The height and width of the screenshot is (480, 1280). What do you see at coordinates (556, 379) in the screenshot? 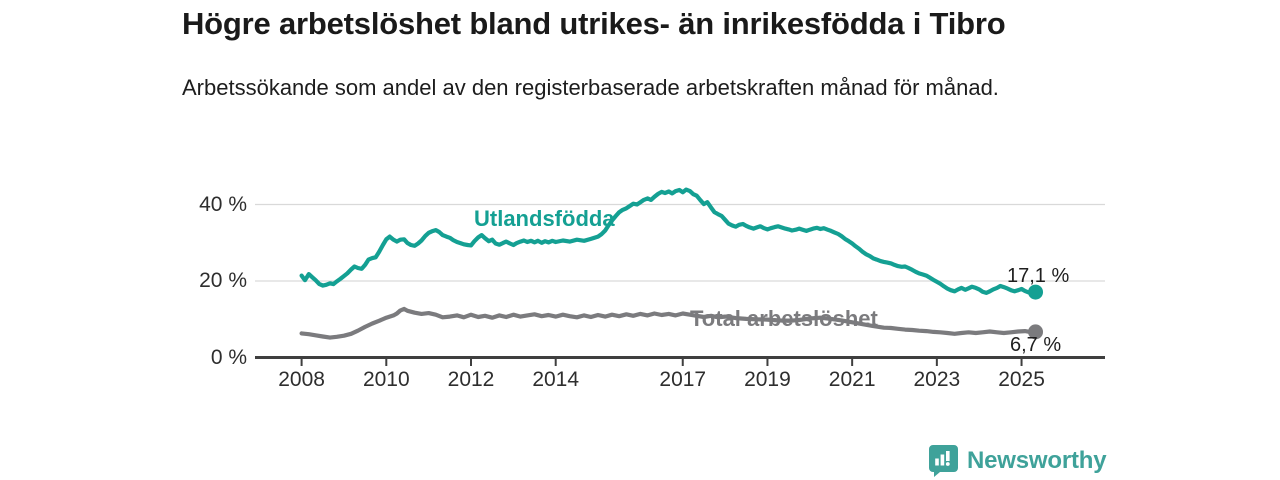
I see `x-tick-label: 2014` at bounding box center [556, 379].